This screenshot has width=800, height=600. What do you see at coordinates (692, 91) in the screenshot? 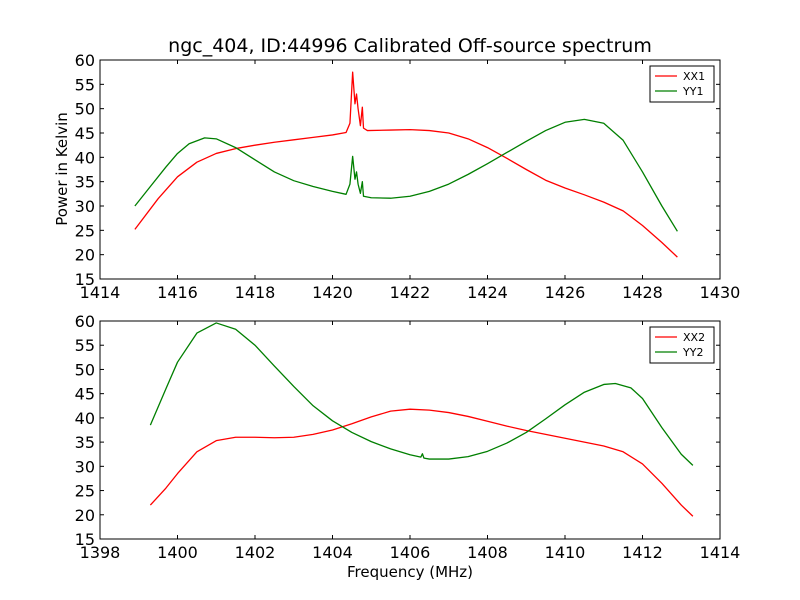
I see `legend-label-yy1: YY1` at bounding box center [692, 91].